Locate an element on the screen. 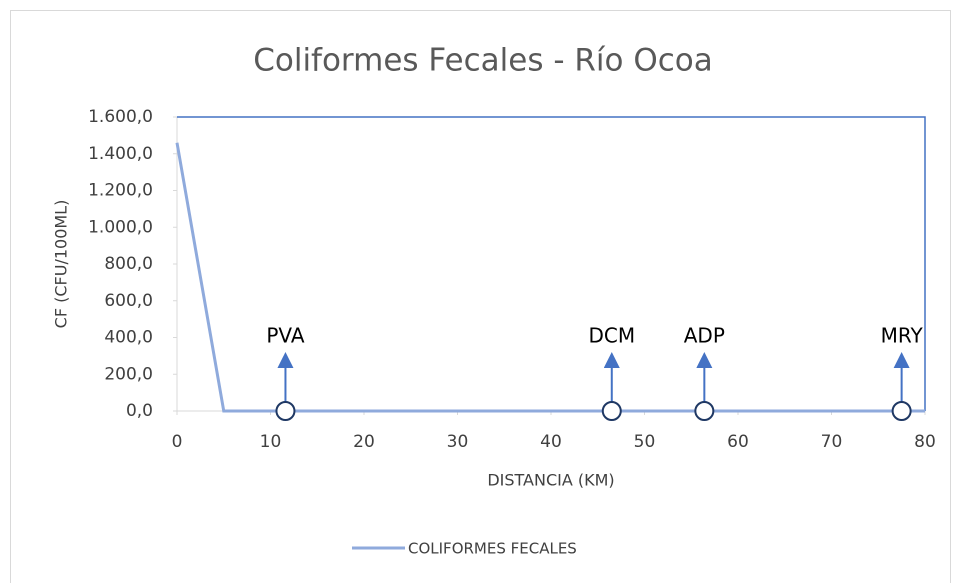 The image size is (954, 587). x-tick-label: 30 is located at coordinates (458, 442).